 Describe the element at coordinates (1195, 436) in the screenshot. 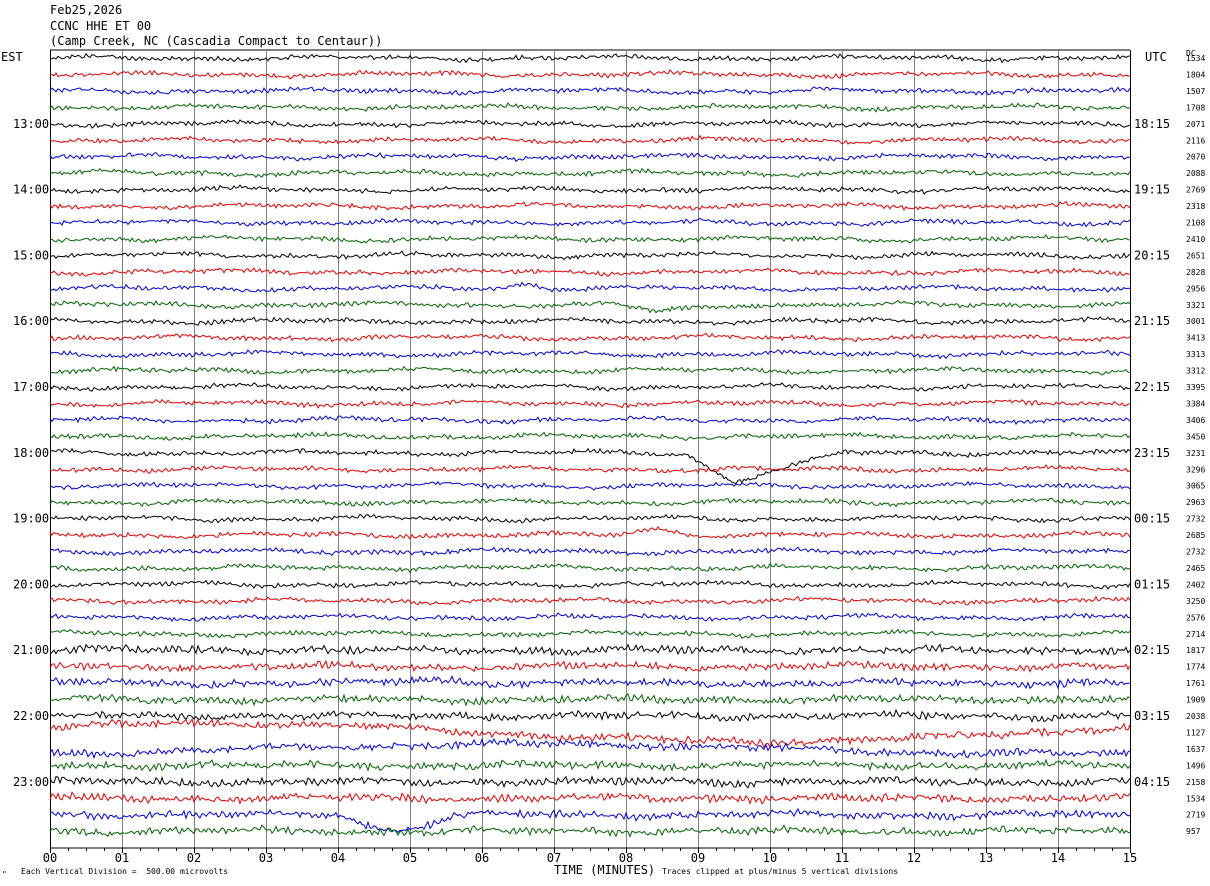

I see `dc-offset-row-23: 3450` at that location.